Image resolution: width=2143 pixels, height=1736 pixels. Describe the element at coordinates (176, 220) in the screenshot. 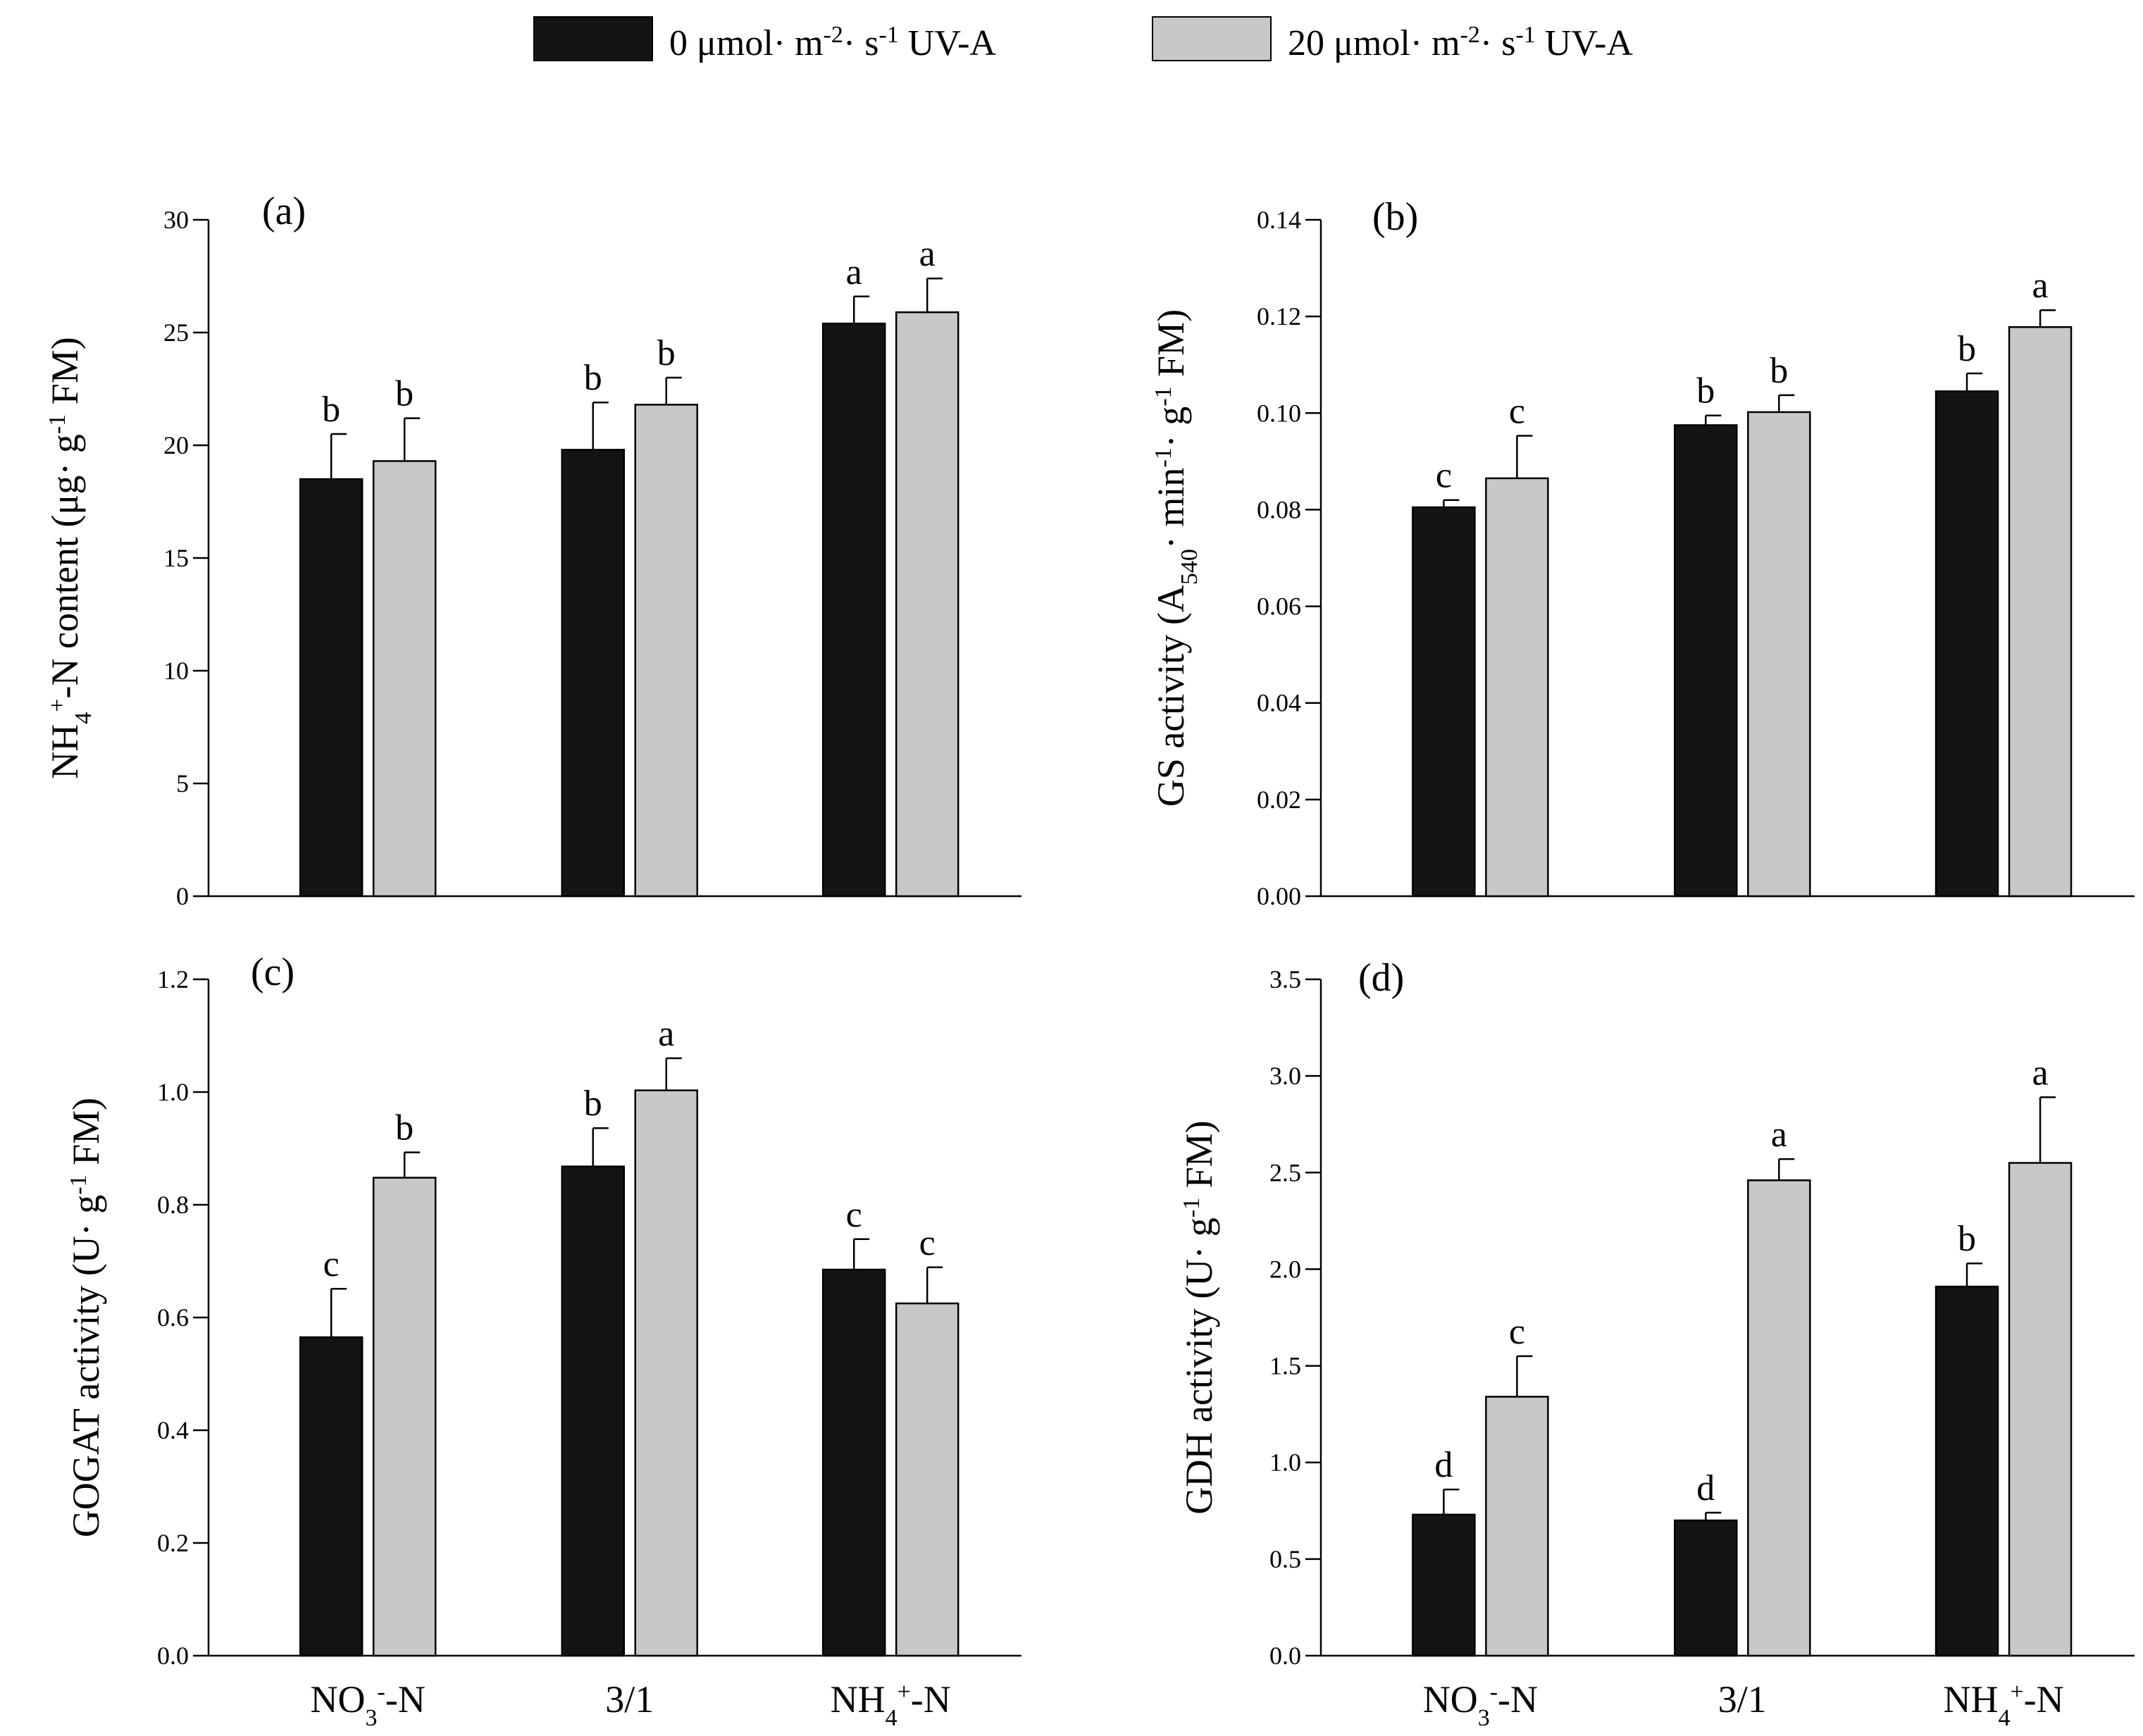

I see `y-tick-label: 30` at that location.